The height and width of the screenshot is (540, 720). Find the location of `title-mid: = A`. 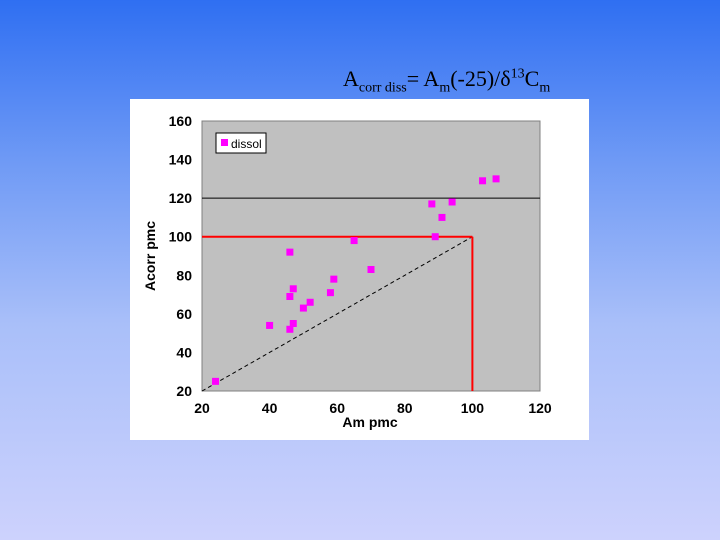

title-mid: = A is located at coordinates (423, 78).